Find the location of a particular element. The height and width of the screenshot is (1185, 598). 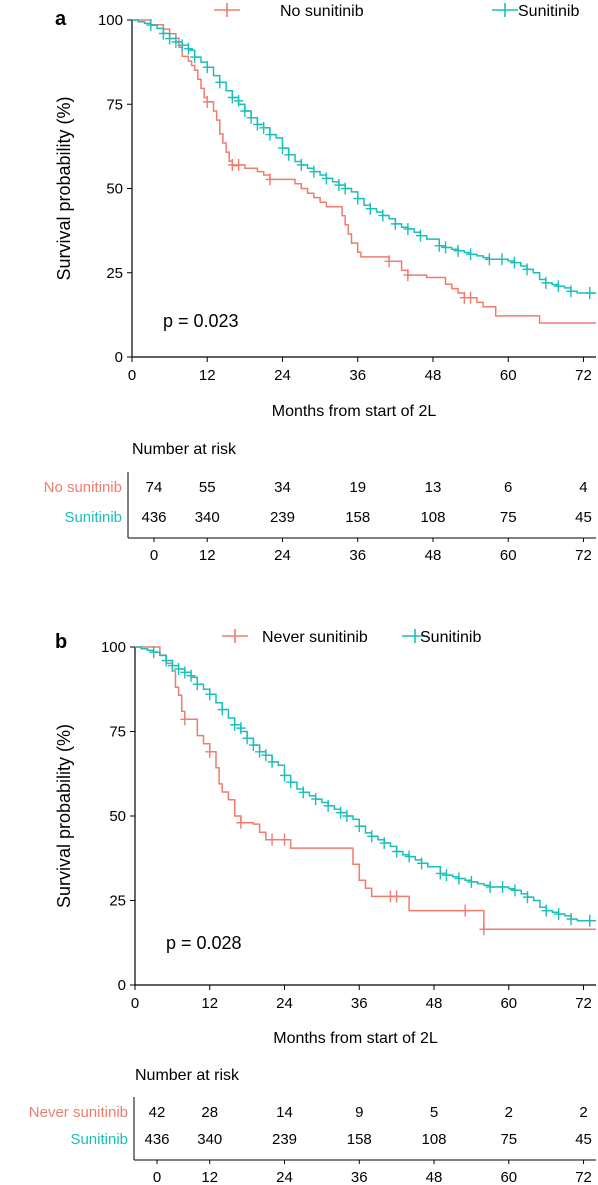

risk-count: 108 is located at coordinates (434, 1139).